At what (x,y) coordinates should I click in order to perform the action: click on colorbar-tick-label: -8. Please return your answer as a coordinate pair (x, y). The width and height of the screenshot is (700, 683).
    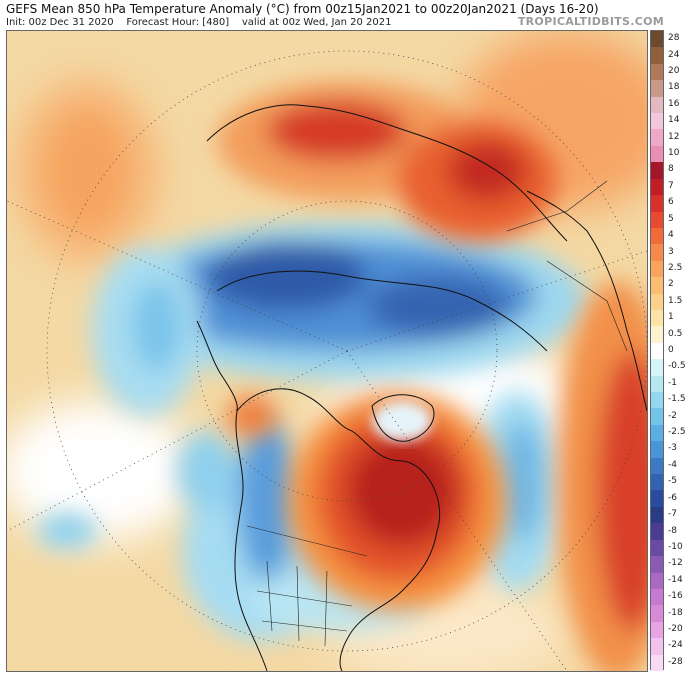
    Looking at the image, I should click on (672, 530).